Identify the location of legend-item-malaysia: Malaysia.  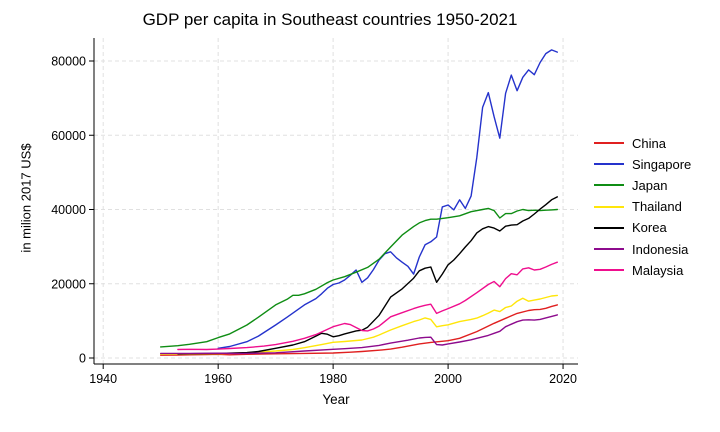
(639, 270).